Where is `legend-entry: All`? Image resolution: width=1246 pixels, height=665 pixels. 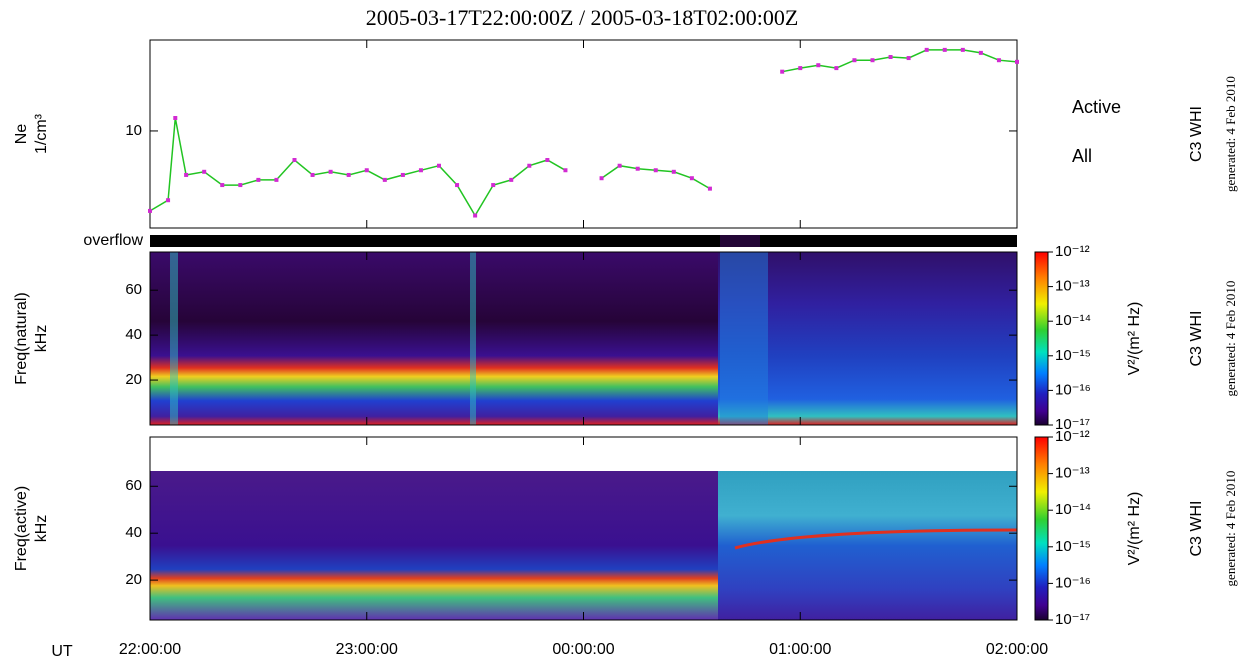 legend-entry: All is located at coordinates (1082, 156).